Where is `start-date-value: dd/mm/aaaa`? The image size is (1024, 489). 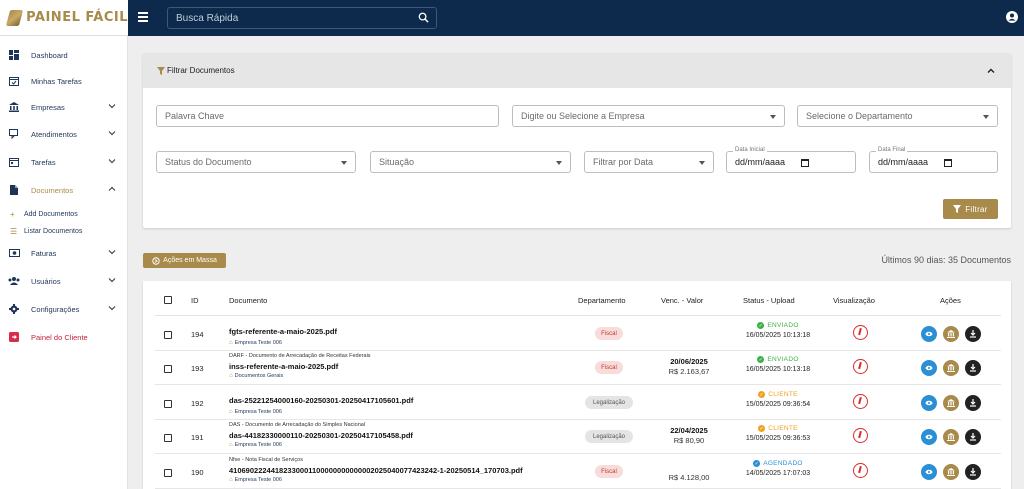 start-date-value: dd/mm/aaaa is located at coordinates (760, 162).